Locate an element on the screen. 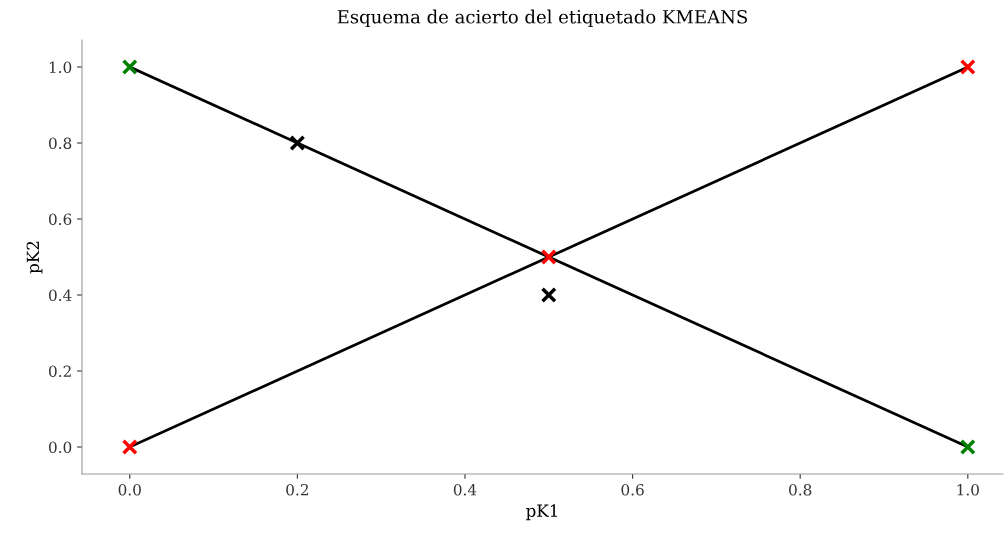 This screenshot has height=535, width=1004. x-tick-label: 0.6 is located at coordinates (632, 489).